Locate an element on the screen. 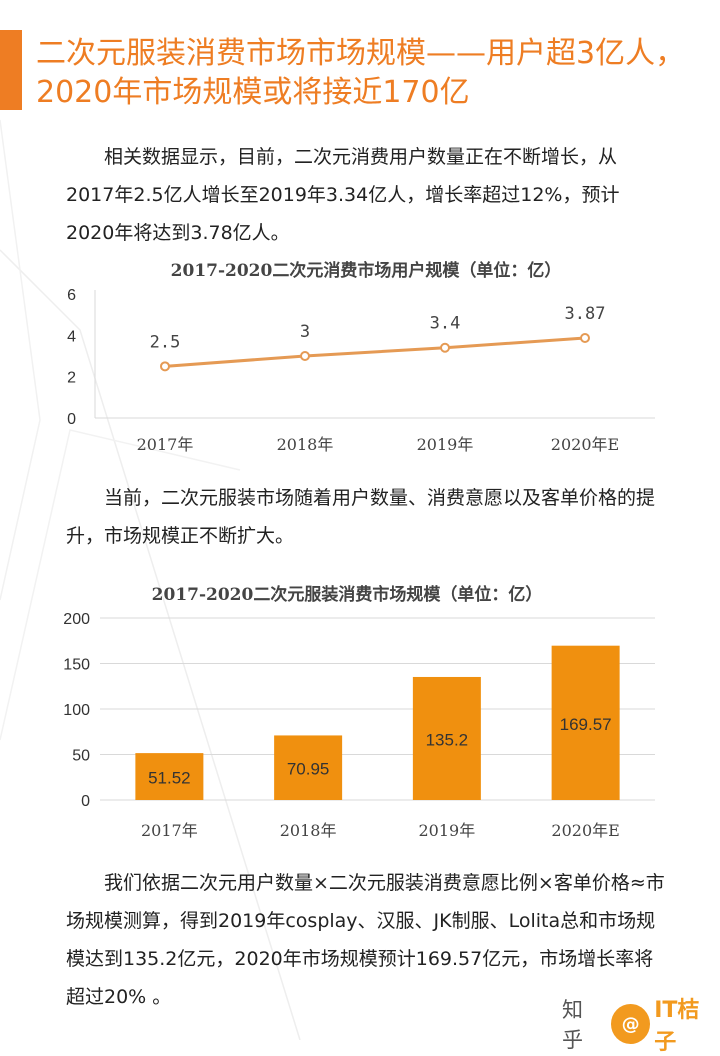 The image size is (720, 1056). watermark-brand: 知乎 is located at coordinates (572, 1025).